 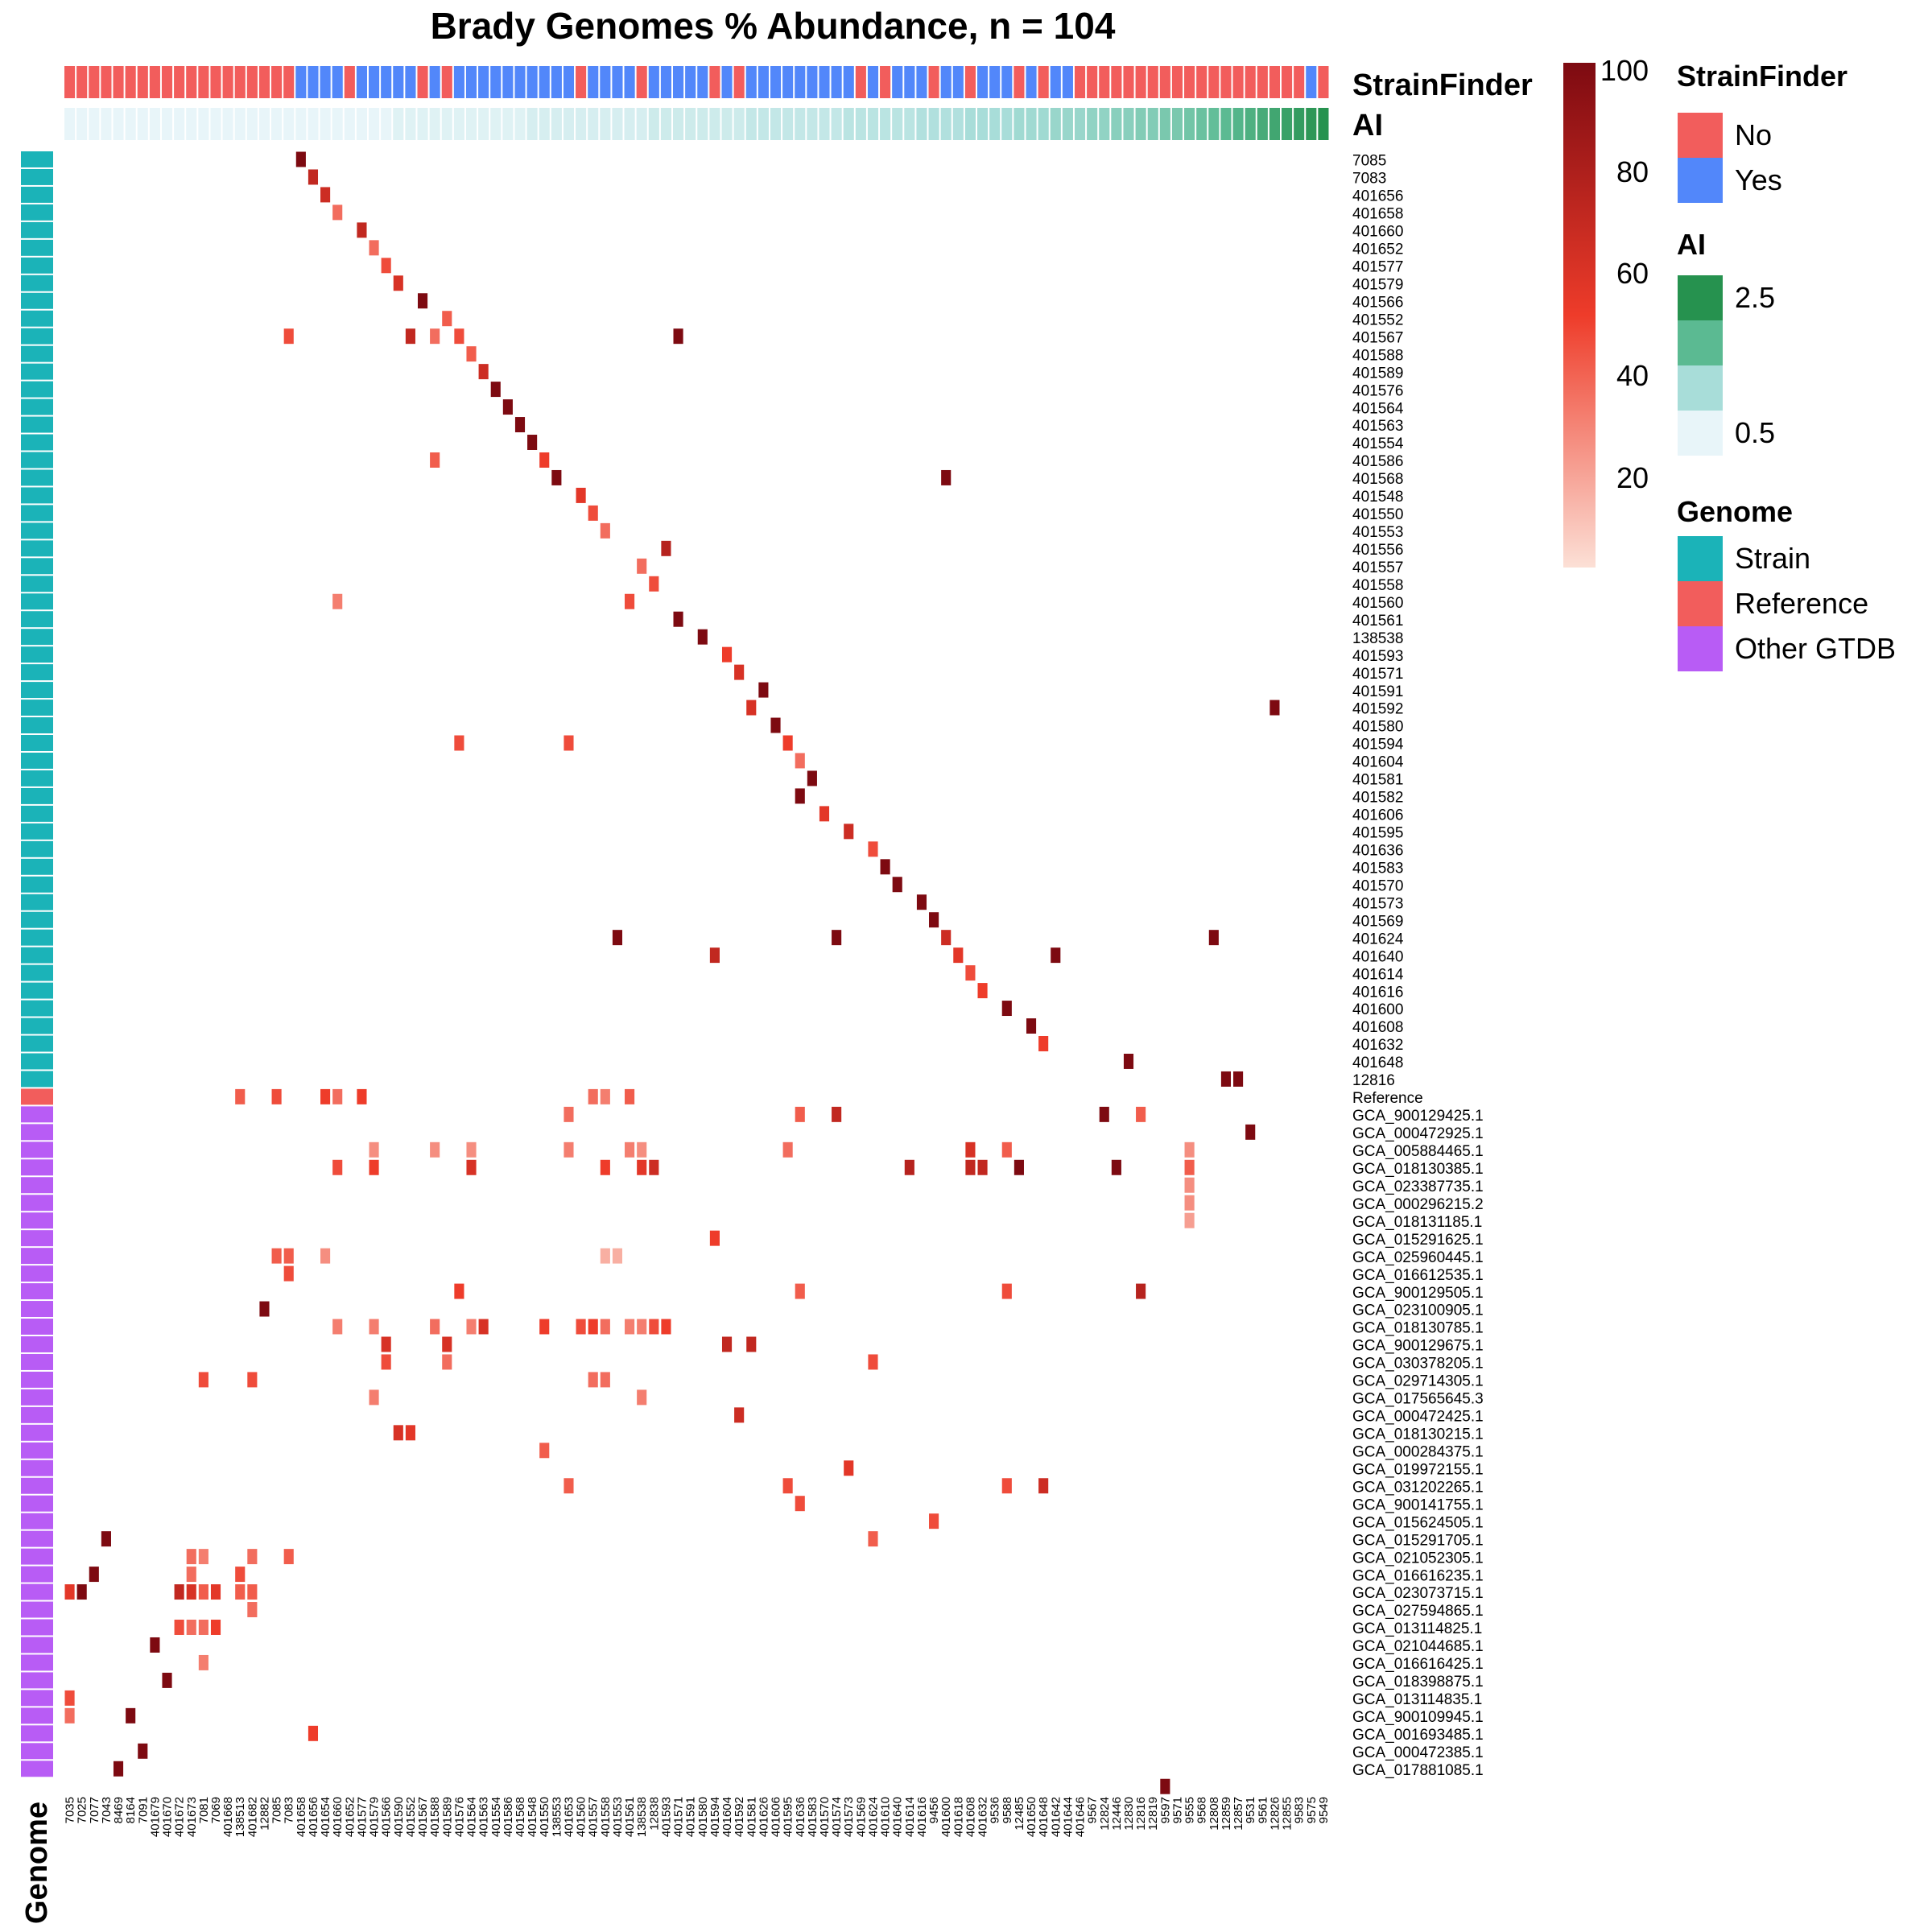 What do you see at coordinates (1418, 1275) in the screenshot?
I see `row-label: GCA_016612535.1` at bounding box center [1418, 1275].